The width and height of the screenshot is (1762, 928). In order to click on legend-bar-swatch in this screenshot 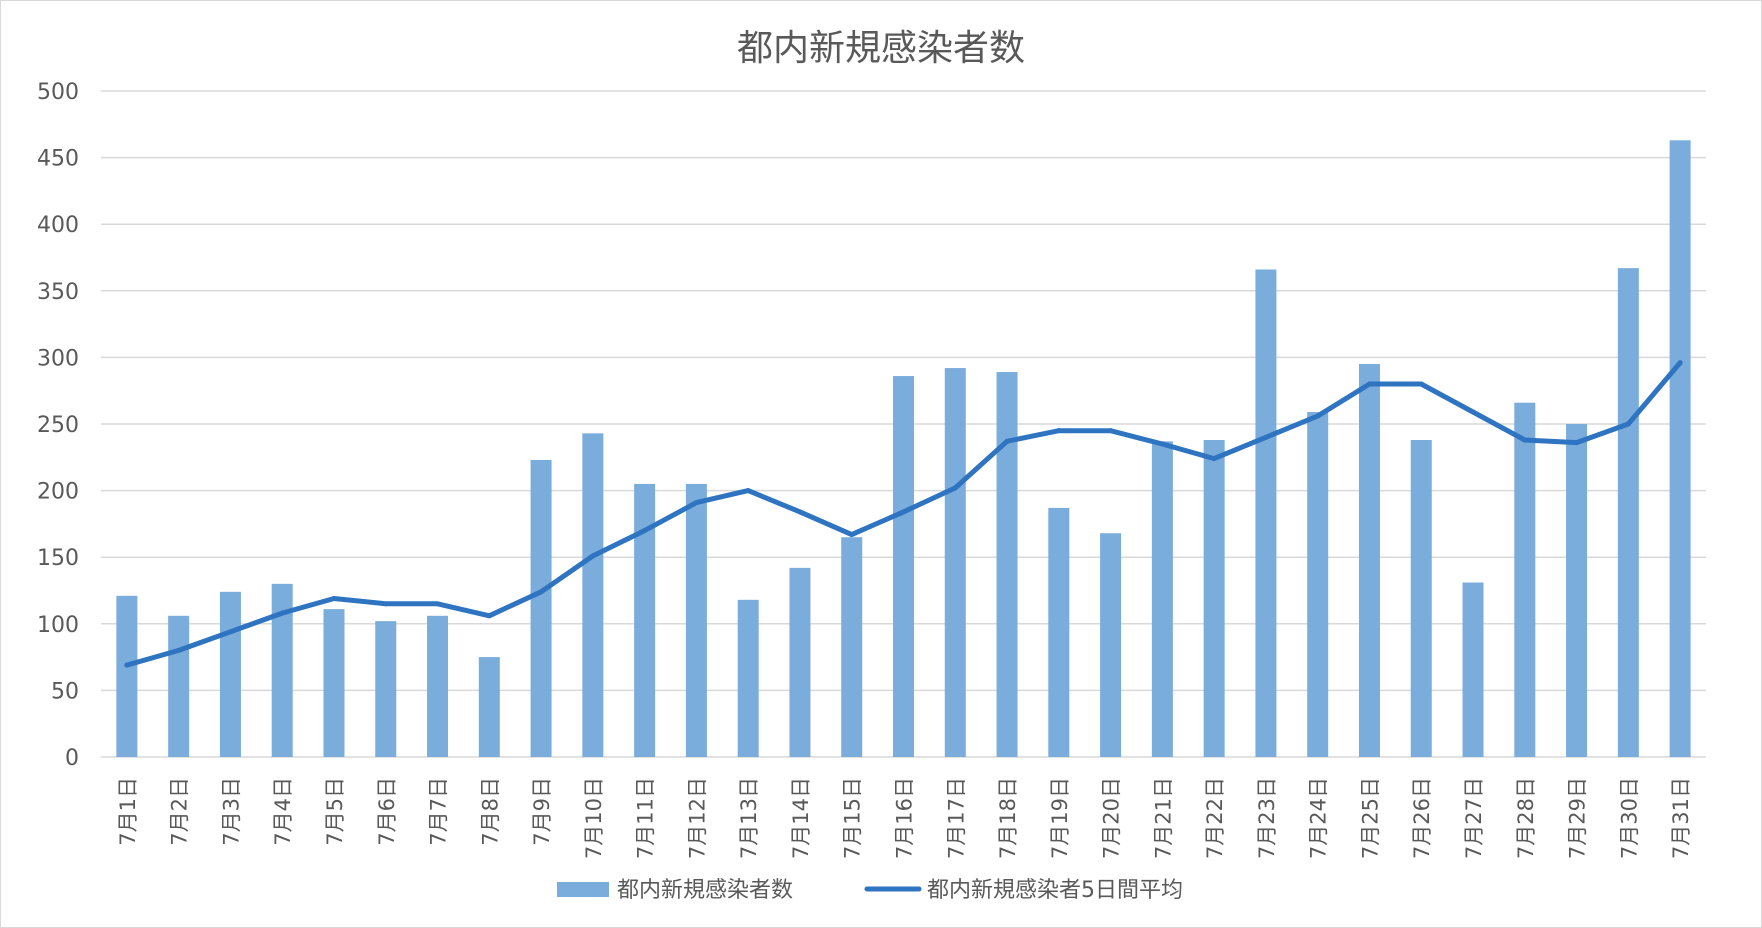, I will do `click(583, 889)`.